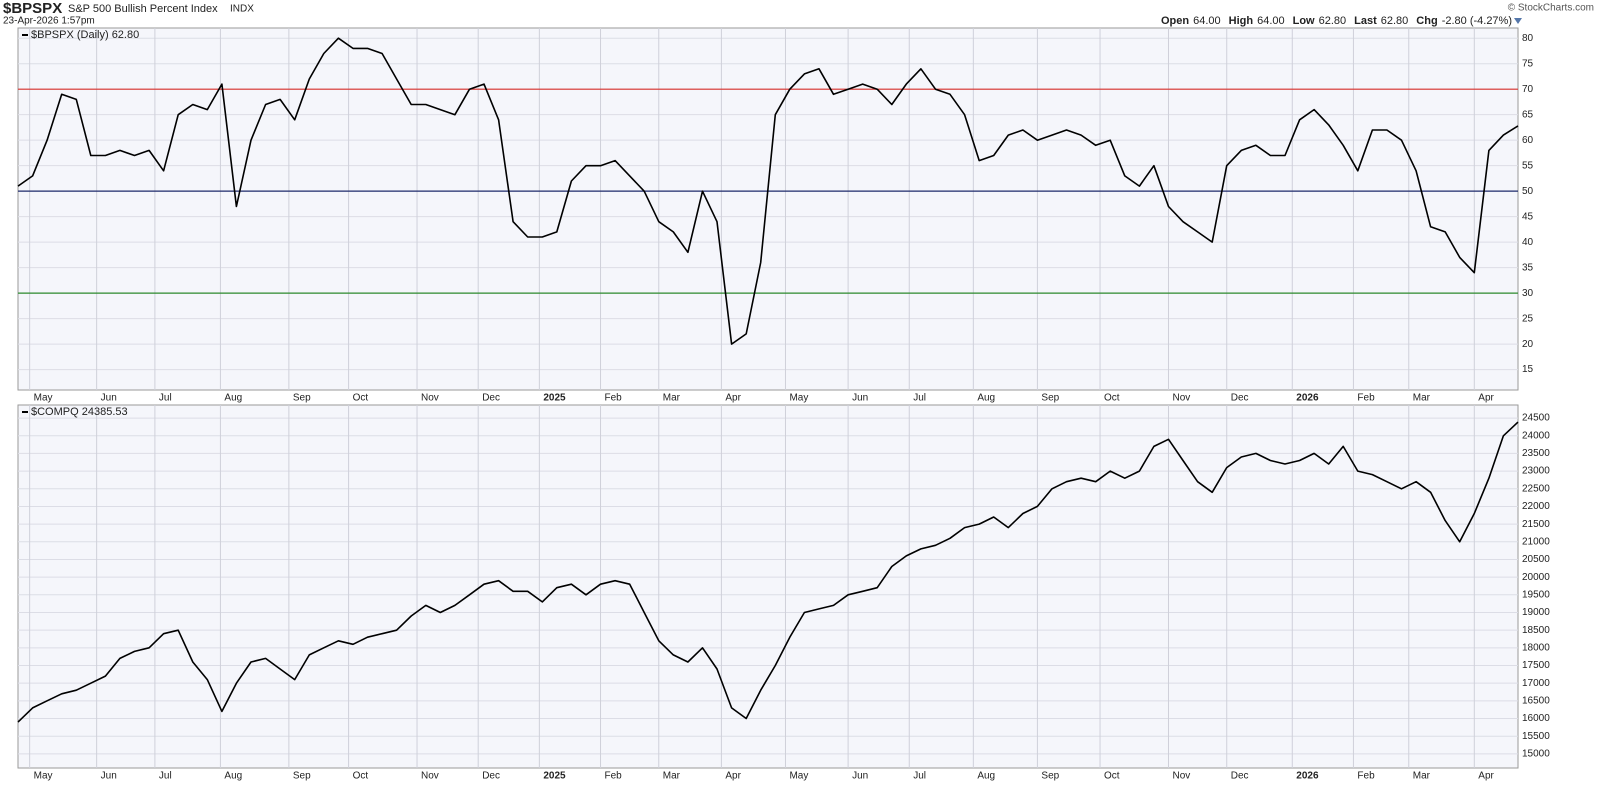  Describe the element at coordinates (1528, 293) in the screenshot. I see `y-tick-label: 30` at that location.